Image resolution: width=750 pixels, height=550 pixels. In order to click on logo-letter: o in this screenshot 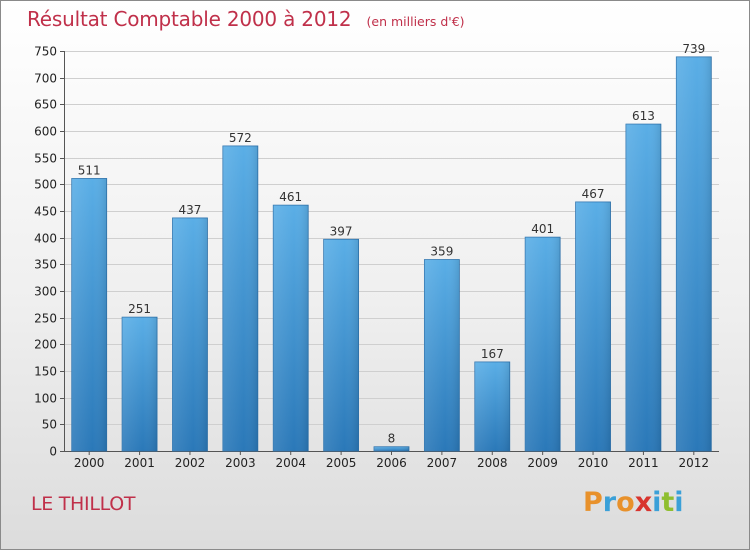, I will do `click(625, 502)`.